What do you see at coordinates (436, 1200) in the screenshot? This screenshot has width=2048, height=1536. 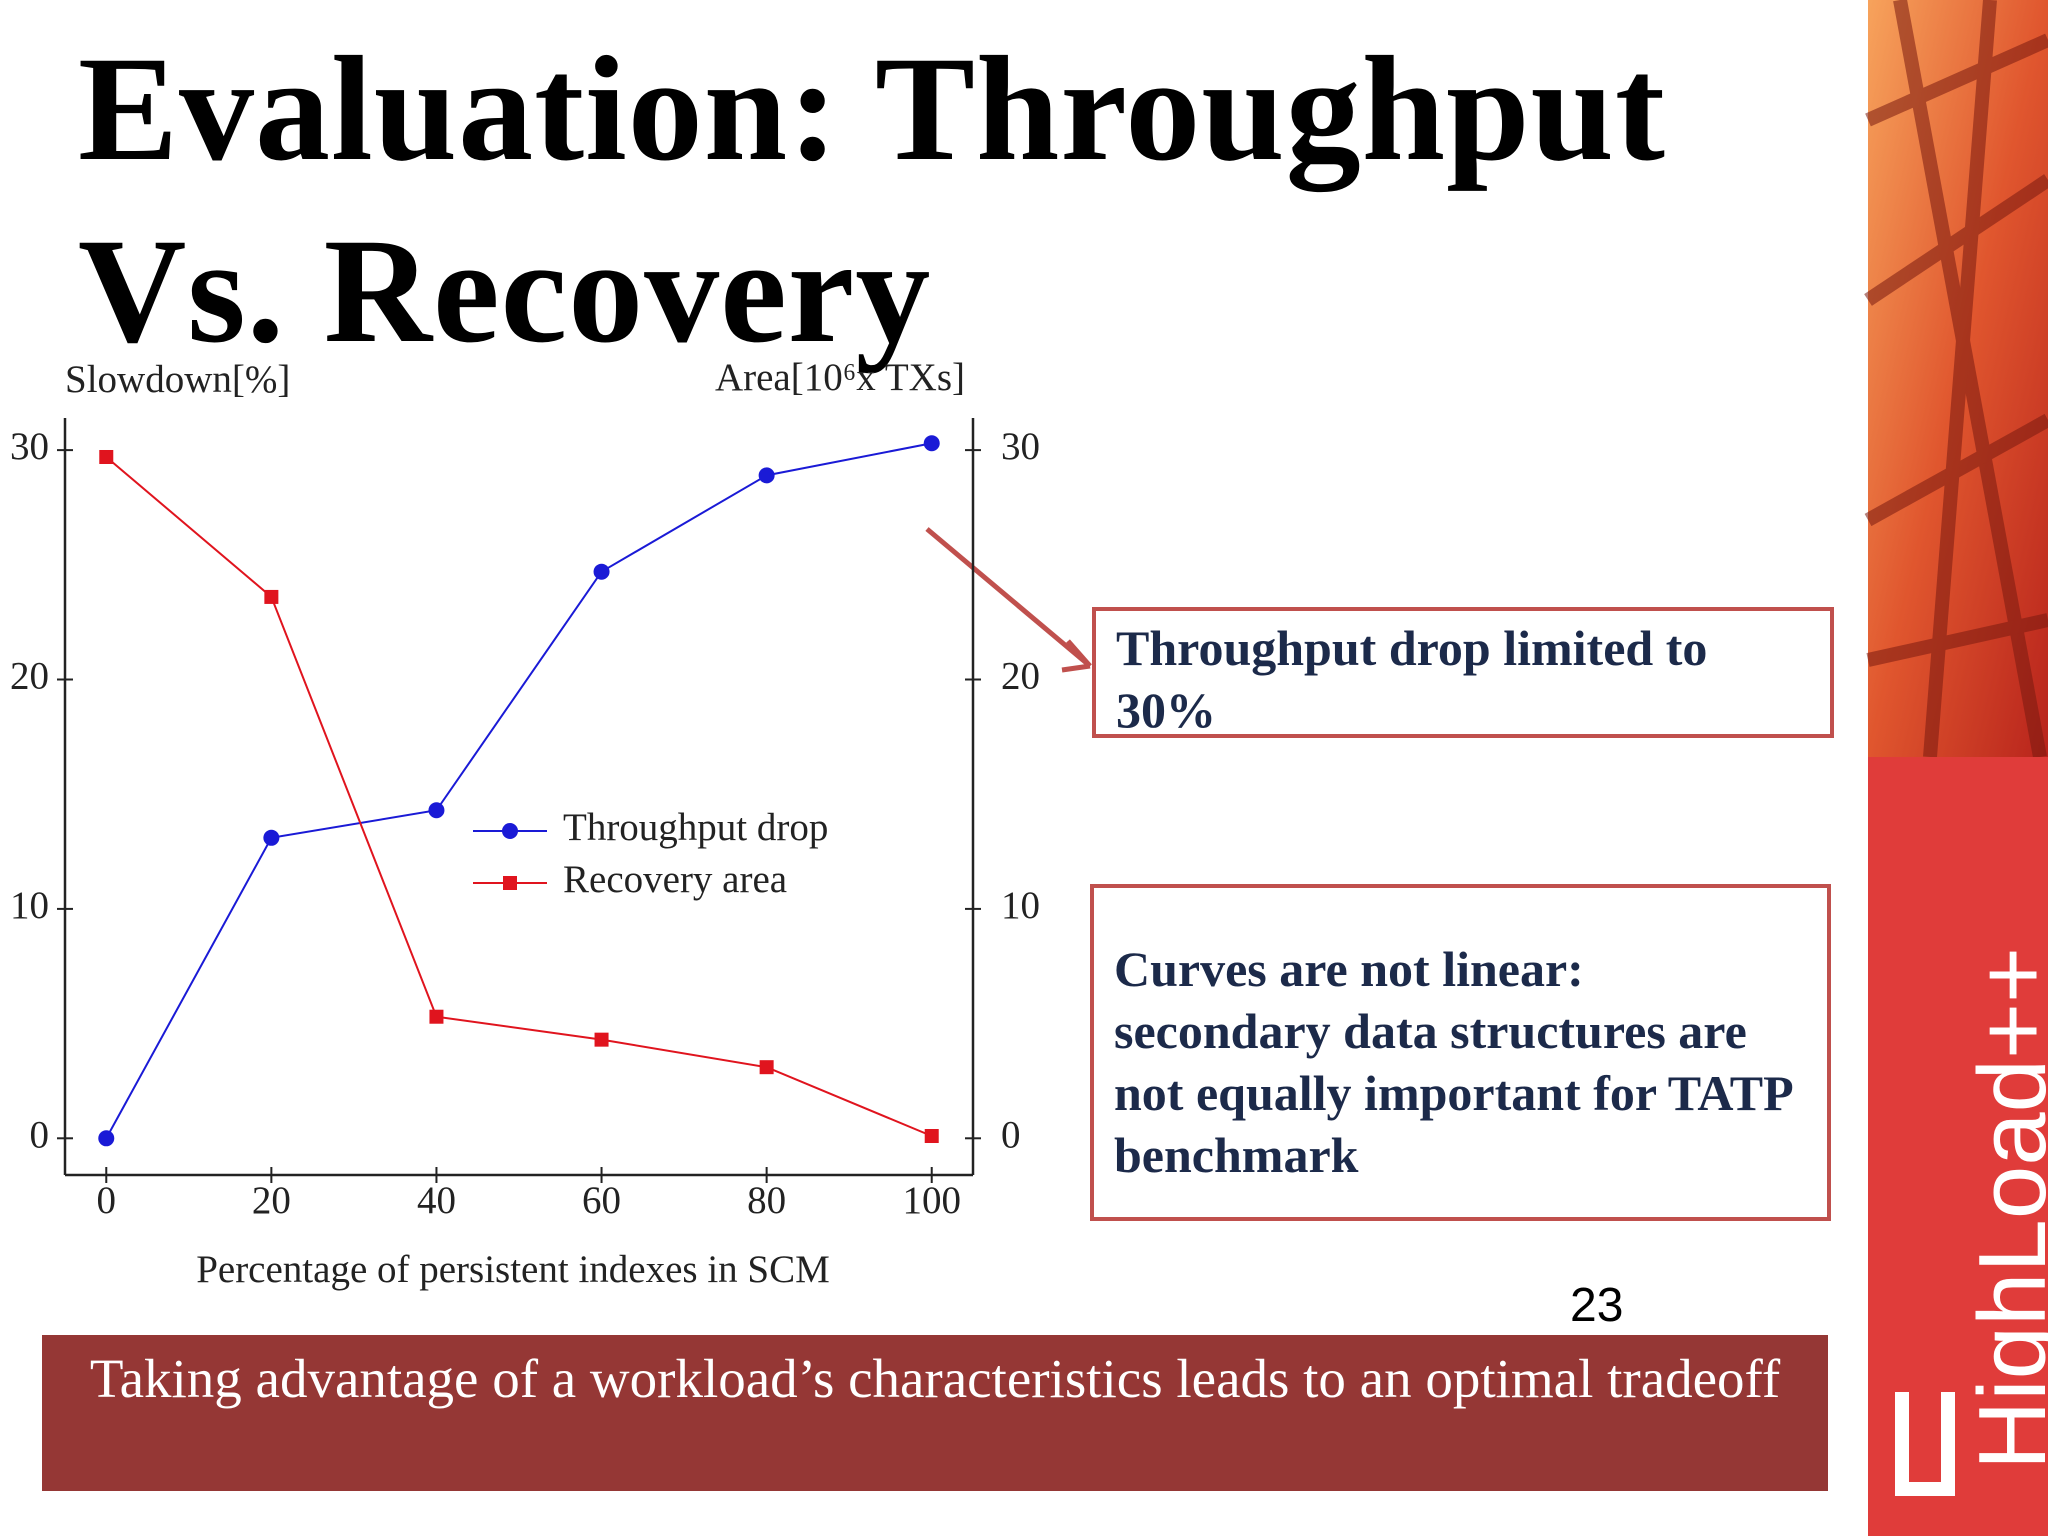 I see `x-tick-label: 40` at bounding box center [436, 1200].